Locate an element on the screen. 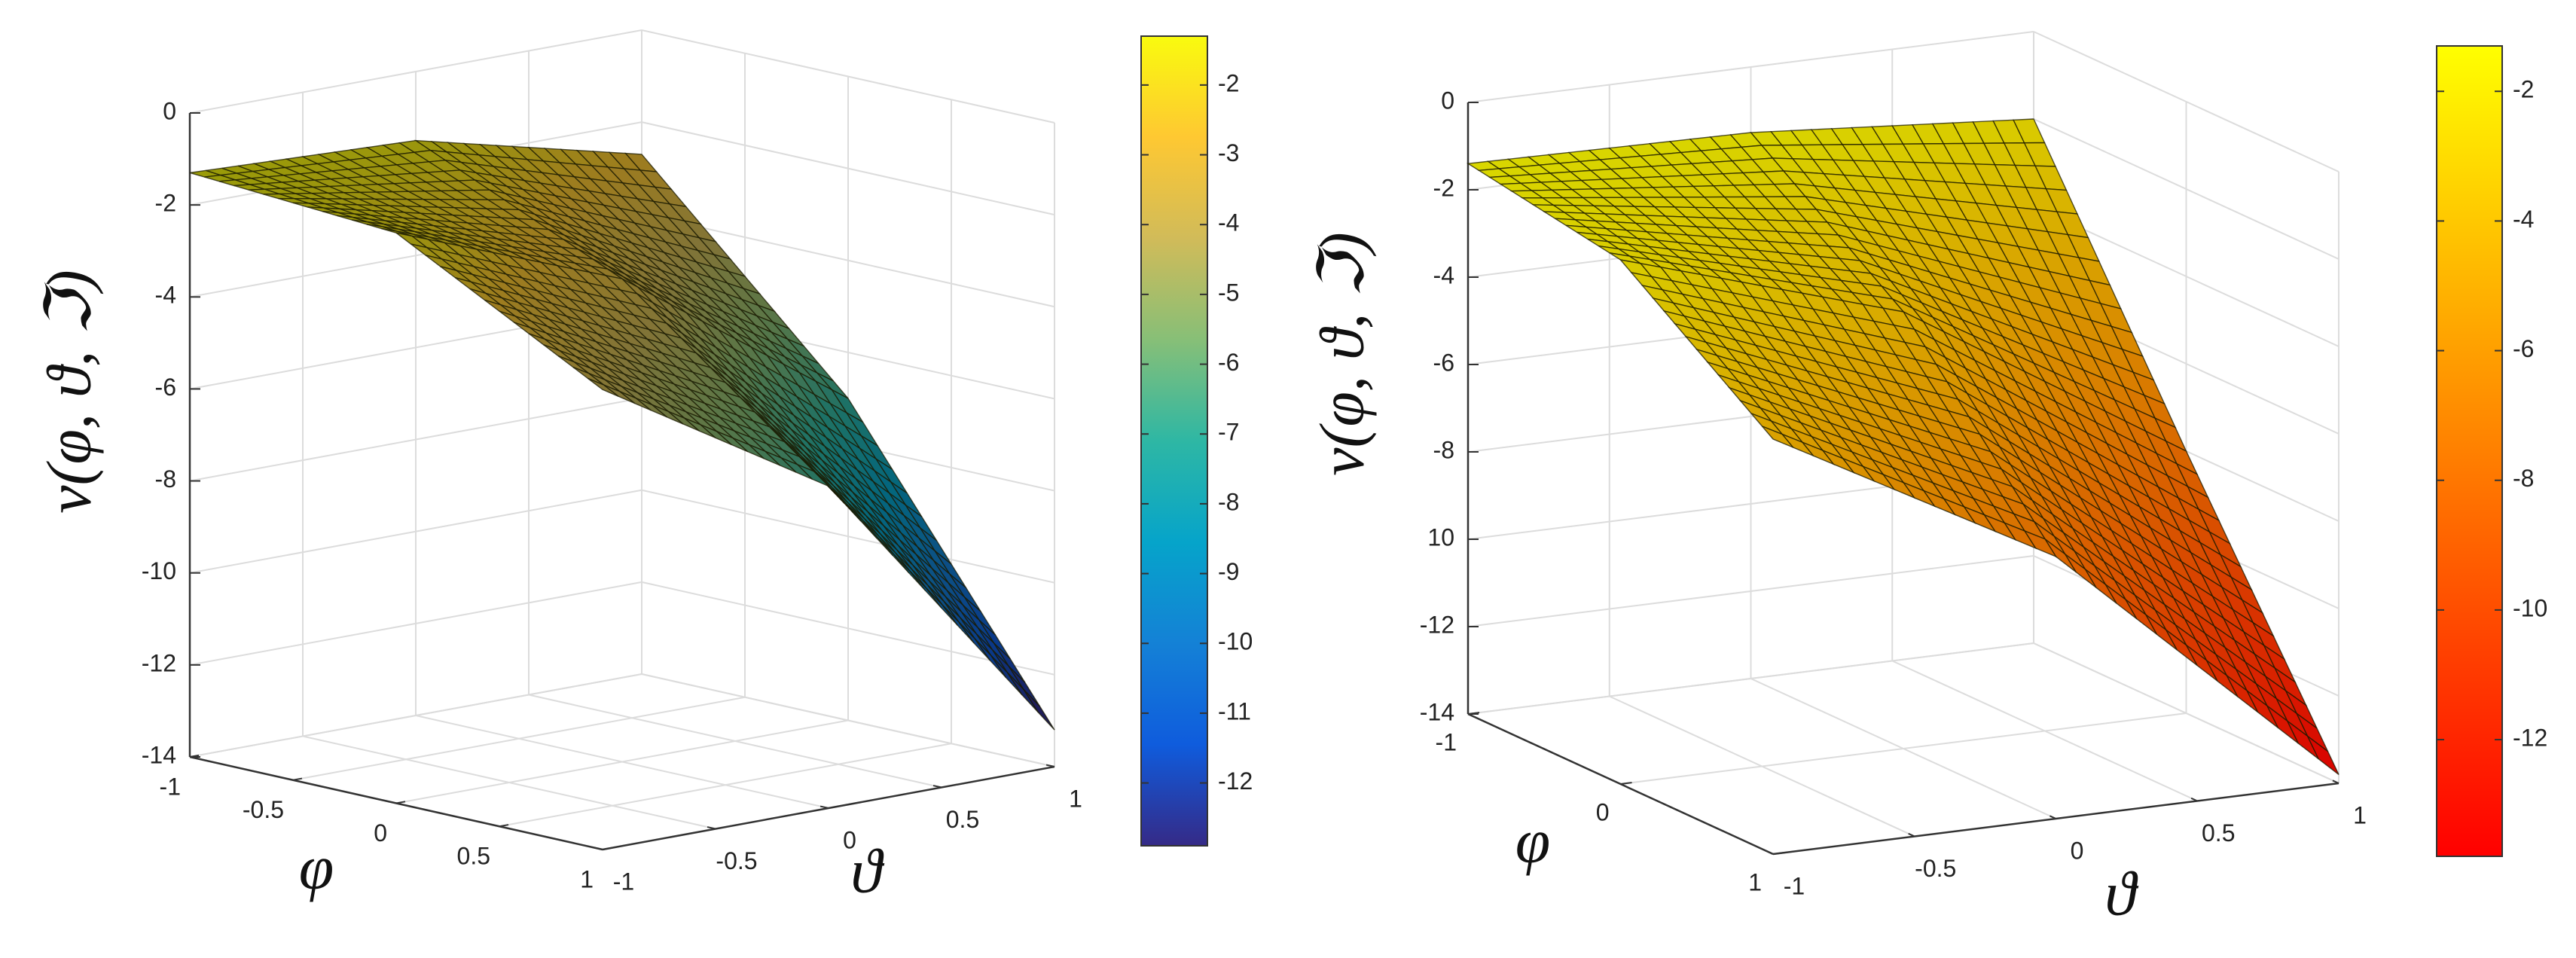  z-tick-label: -10 is located at coordinates (159, 570).